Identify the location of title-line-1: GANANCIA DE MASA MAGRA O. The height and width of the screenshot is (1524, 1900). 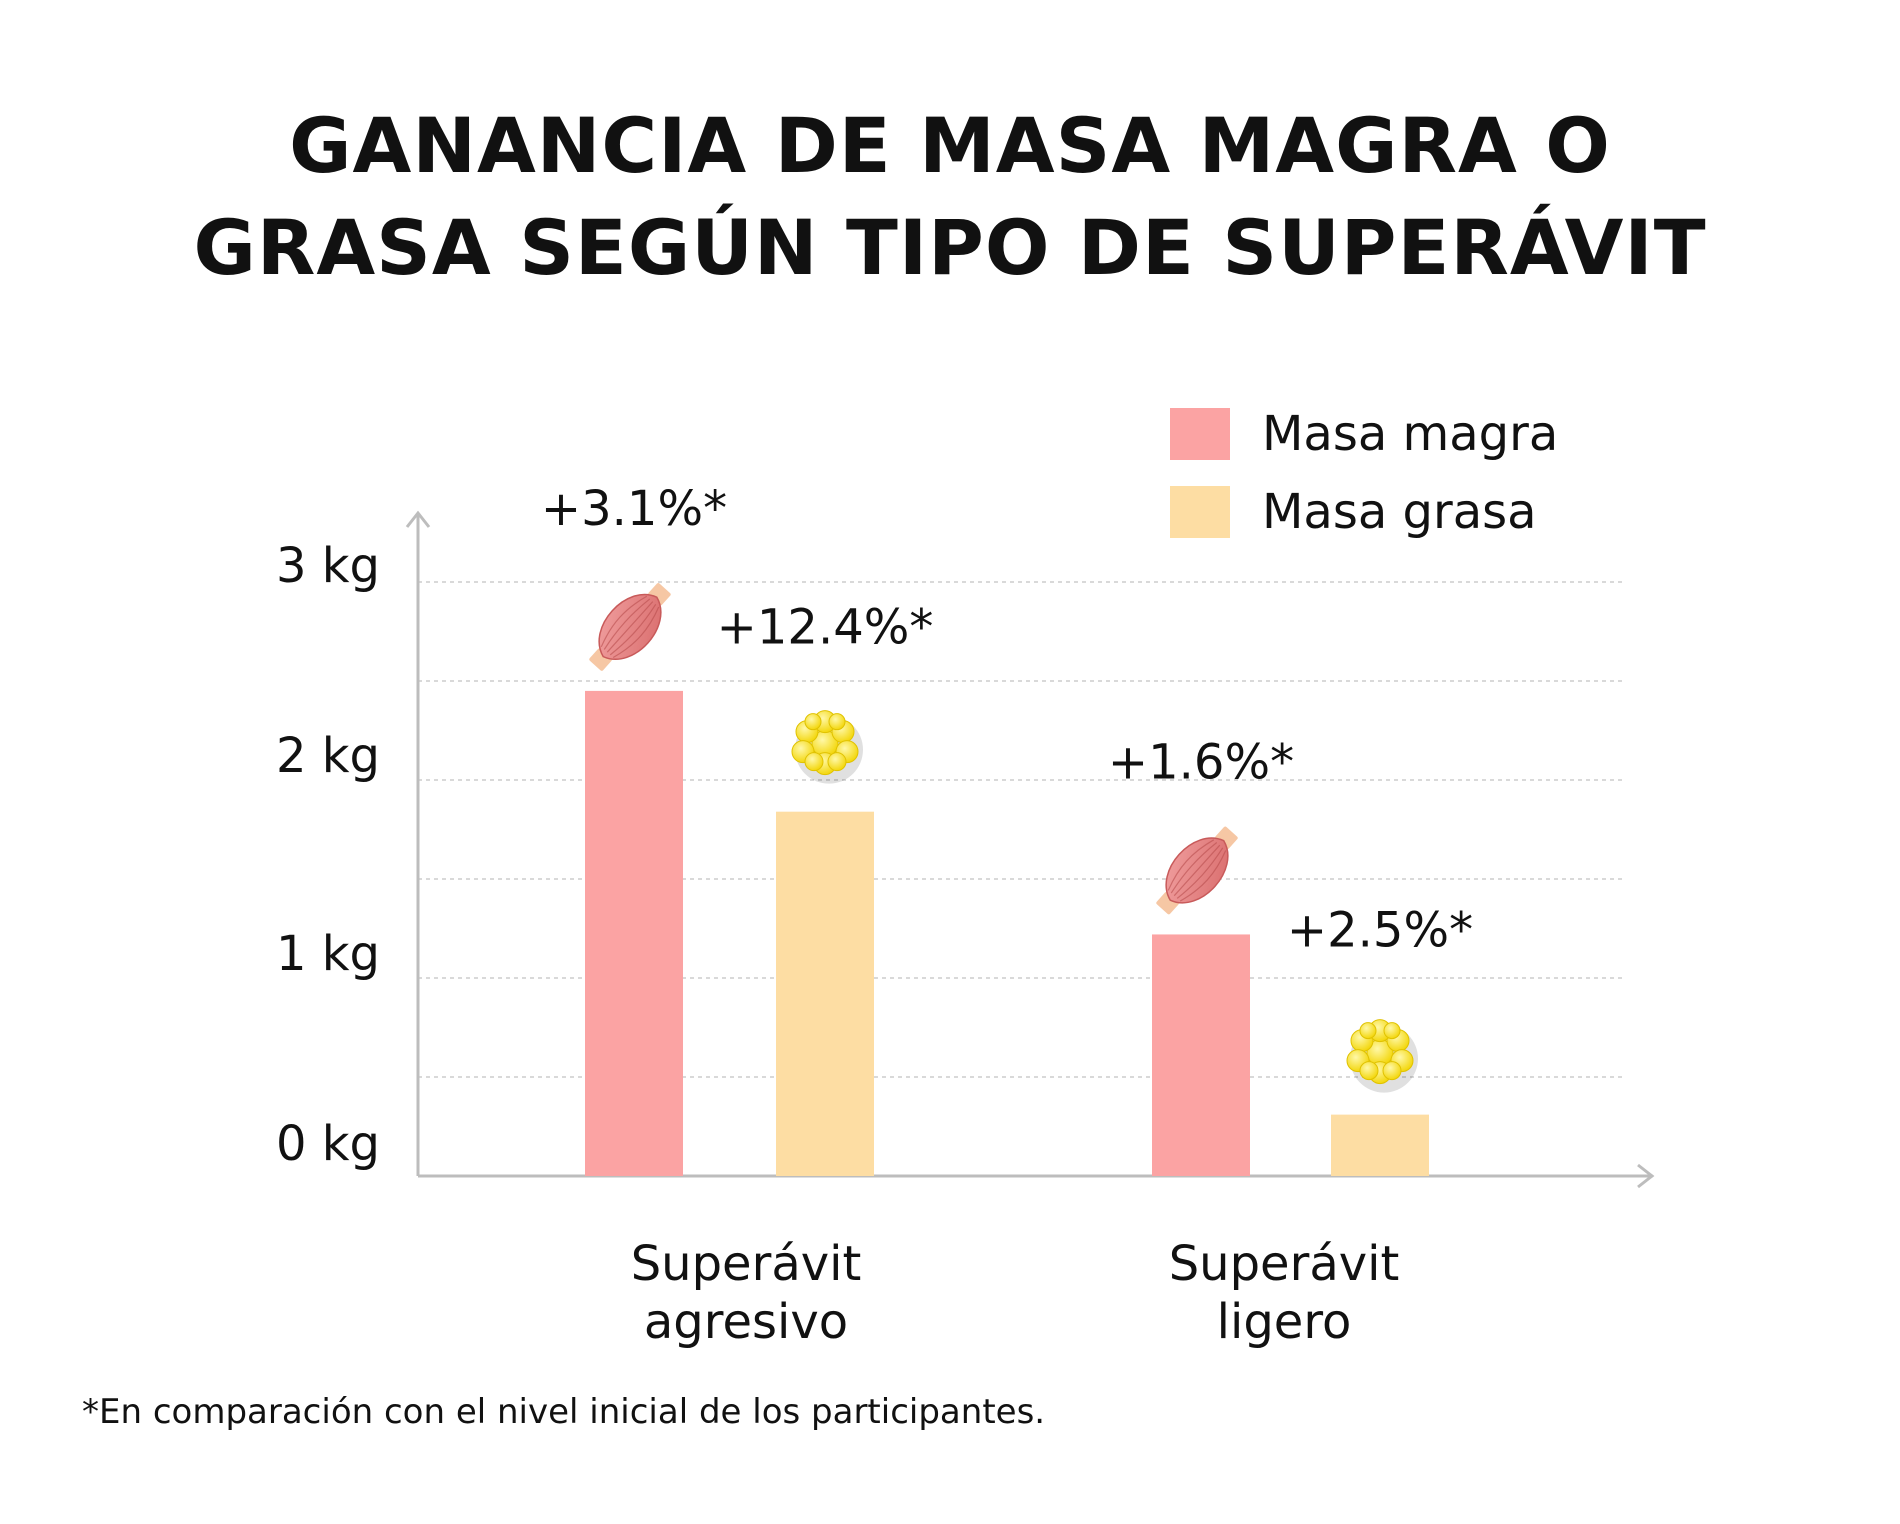
(950, 145).